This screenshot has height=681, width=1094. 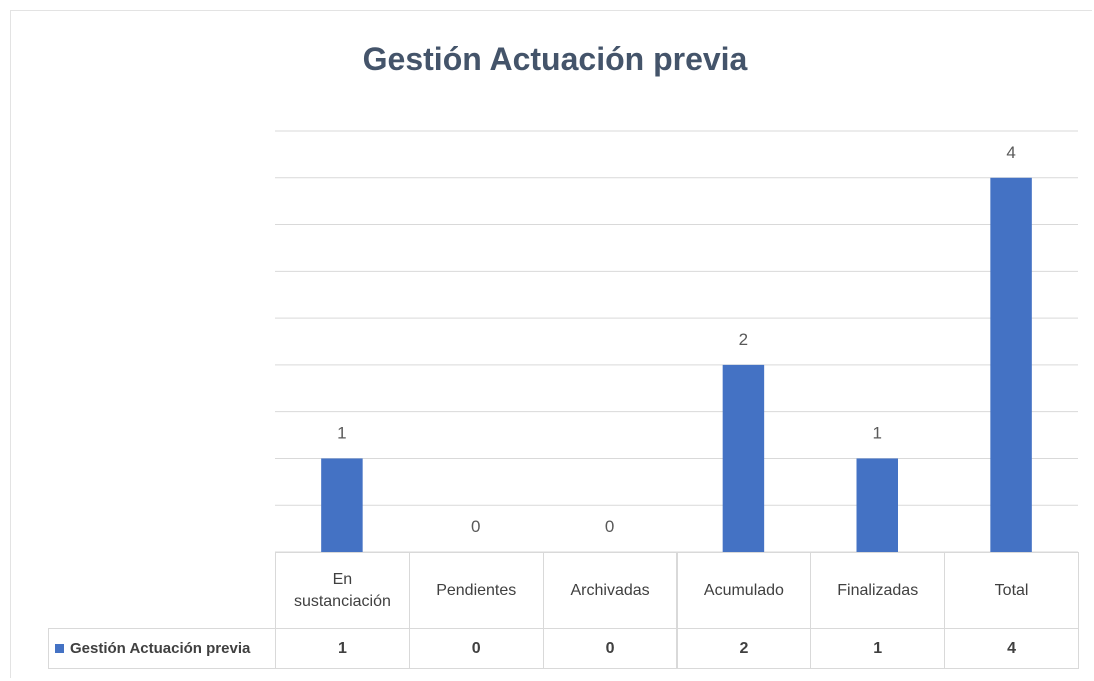 I want to click on category-header: Finalizadas, so click(x=878, y=590).